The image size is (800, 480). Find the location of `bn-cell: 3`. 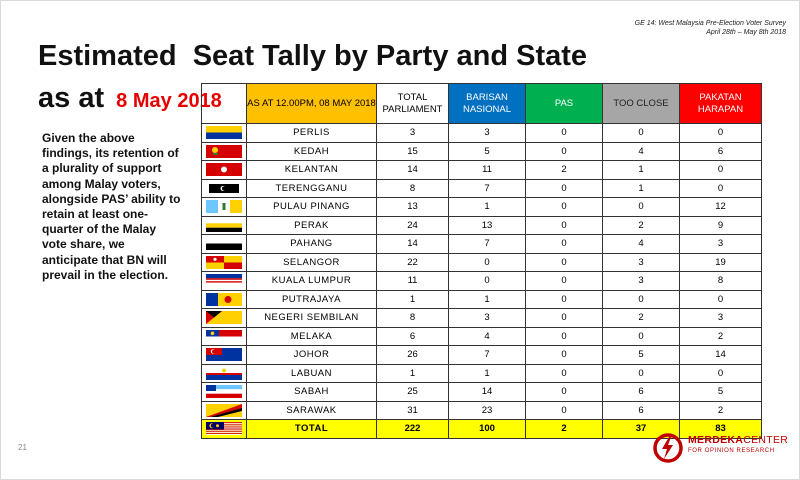

bn-cell: 3 is located at coordinates (487, 318).